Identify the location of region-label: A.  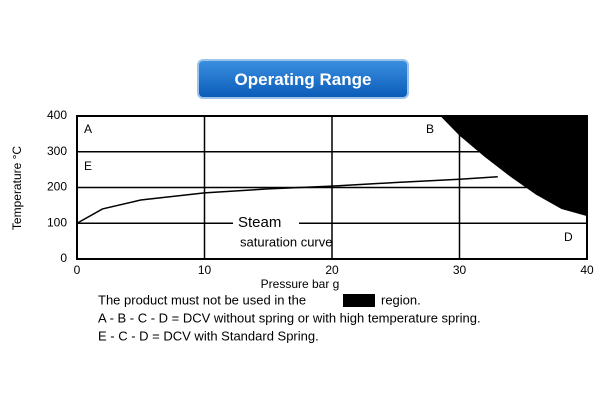
(88, 129).